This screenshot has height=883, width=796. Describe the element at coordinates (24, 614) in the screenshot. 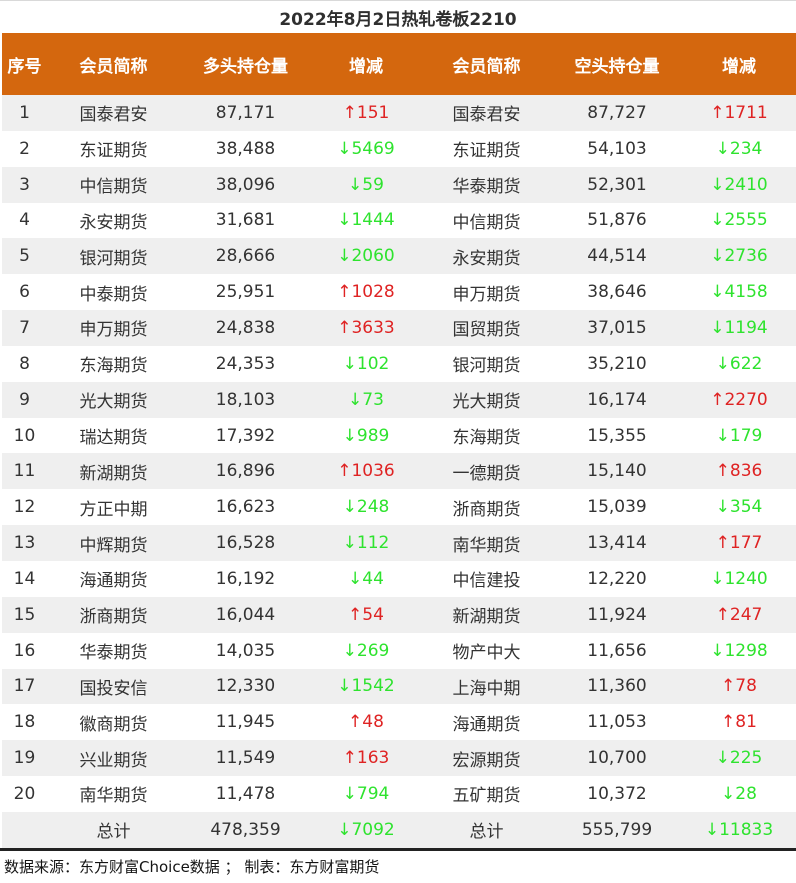

I see `row-index: 15` at that location.